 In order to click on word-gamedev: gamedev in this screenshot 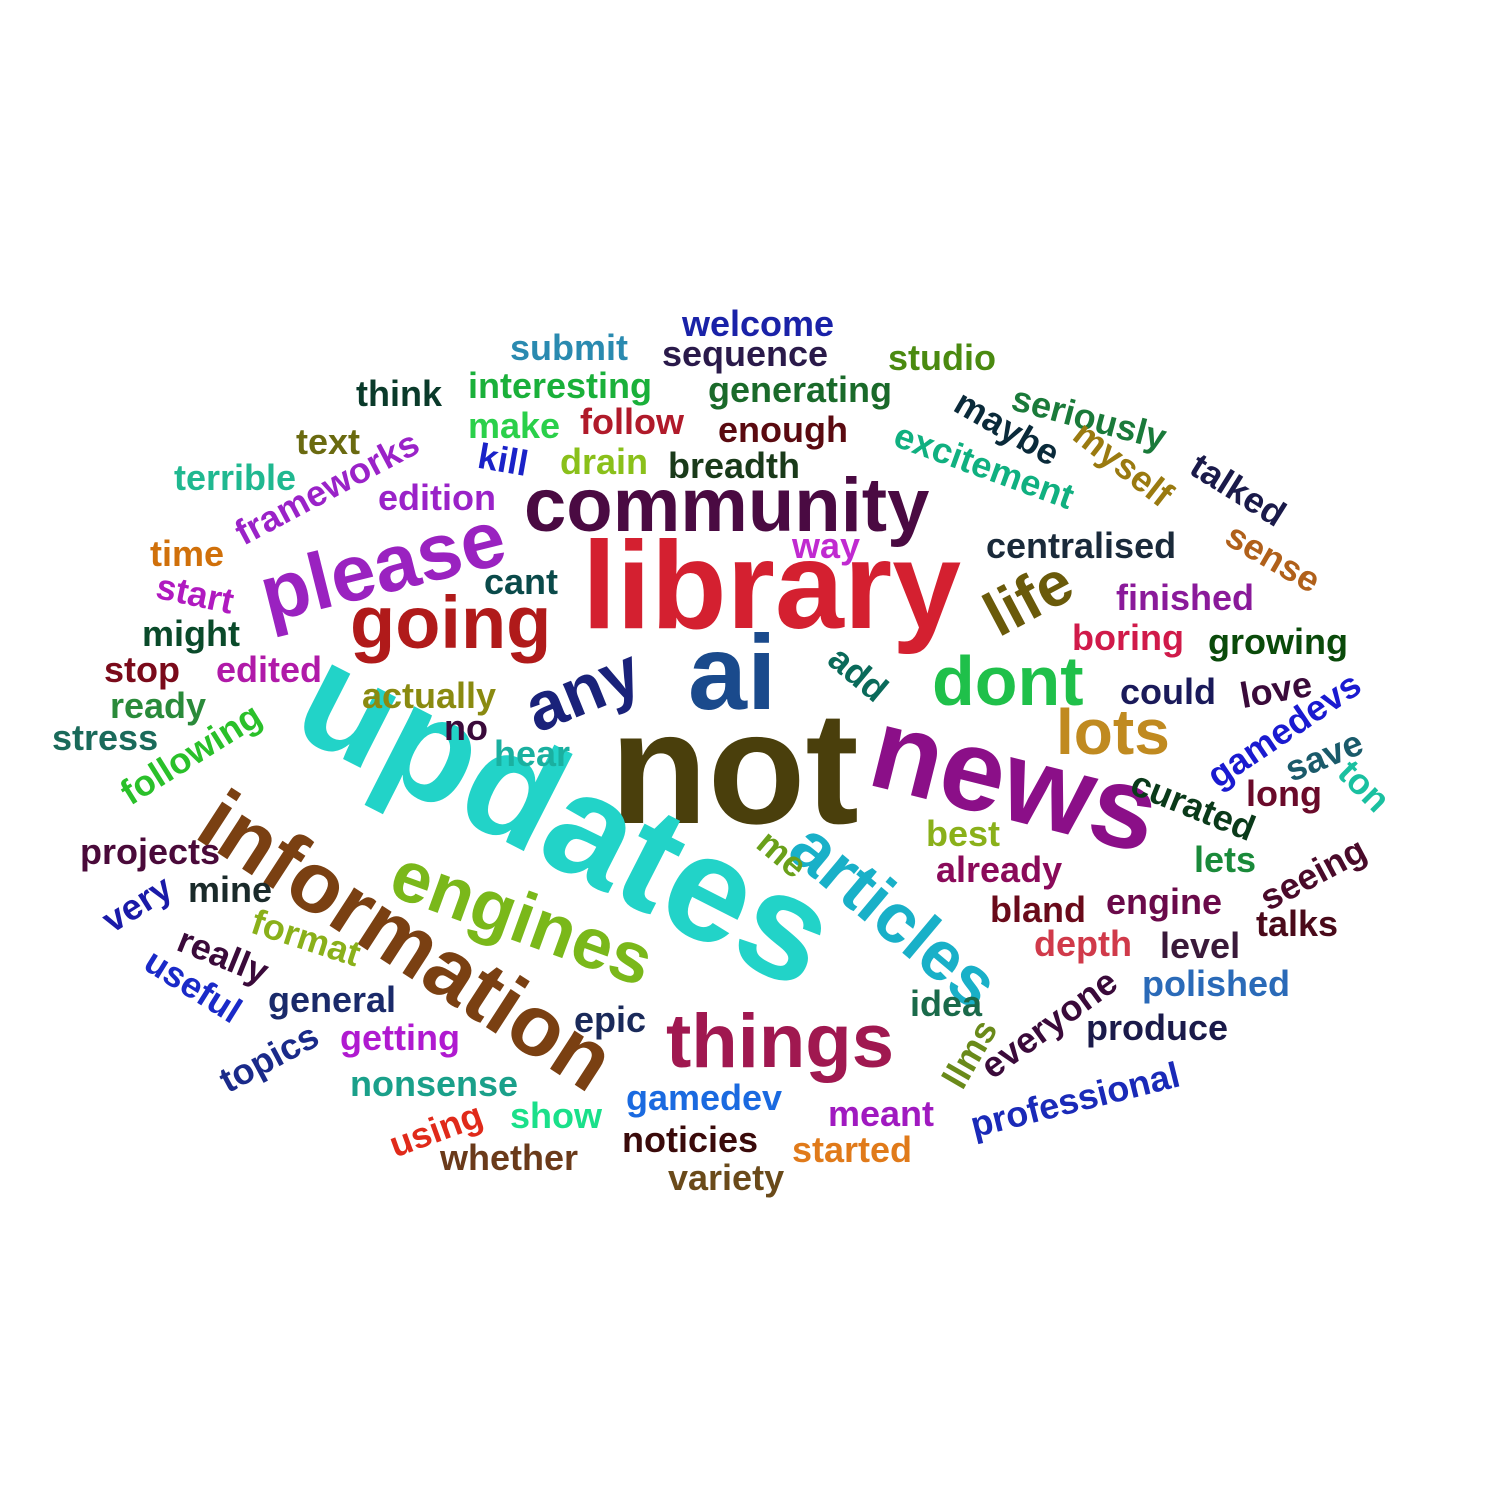, I will do `click(704, 1097)`.